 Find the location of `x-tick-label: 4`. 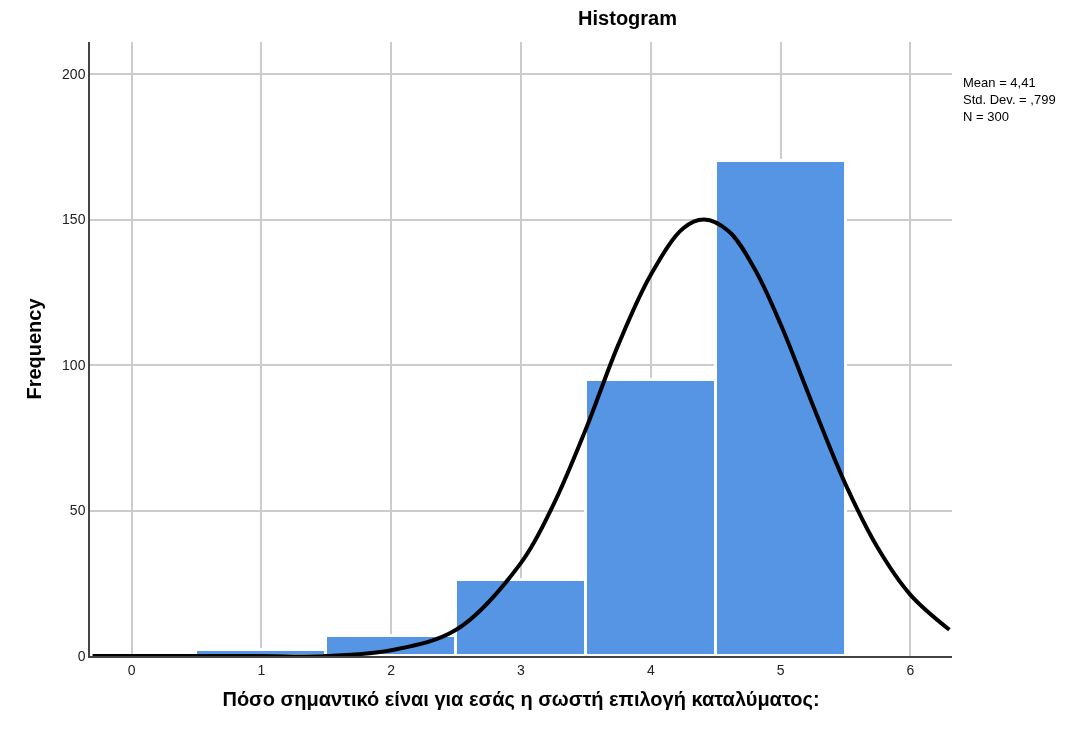

x-tick-label: 4 is located at coordinates (650, 669).